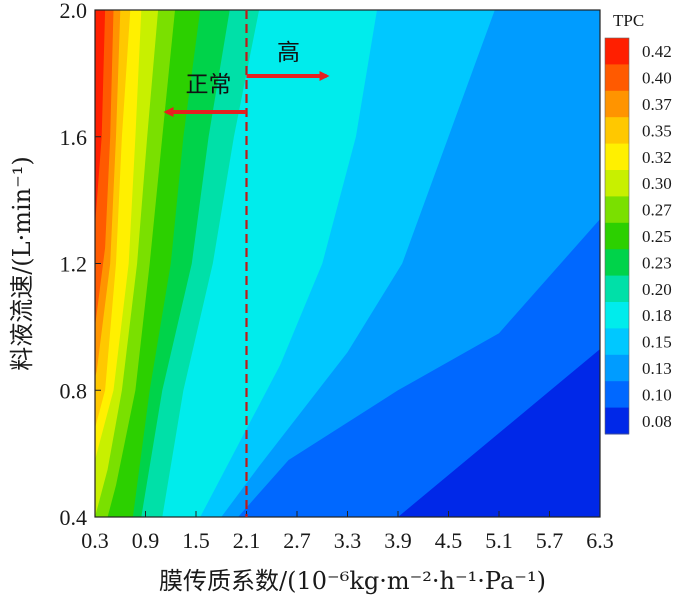 The height and width of the screenshot is (601, 700). What do you see at coordinates (657, 421) in the screenshot?
I see `colorbar-label: 0.08` at bounding box center [657, 421].